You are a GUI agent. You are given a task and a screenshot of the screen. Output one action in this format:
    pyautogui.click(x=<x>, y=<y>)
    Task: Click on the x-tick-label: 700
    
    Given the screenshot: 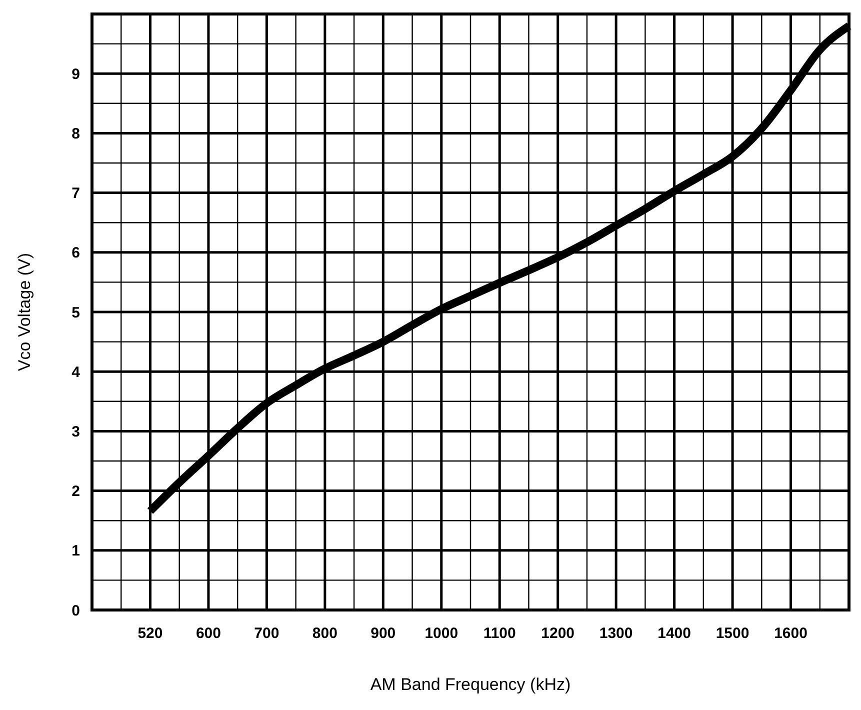 What is the action you would take?
    pyautogui.click(x=267, y=633)
    